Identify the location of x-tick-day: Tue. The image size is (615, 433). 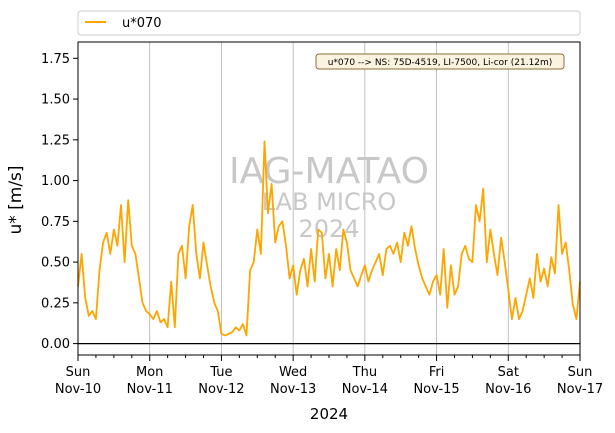
(220, 372).